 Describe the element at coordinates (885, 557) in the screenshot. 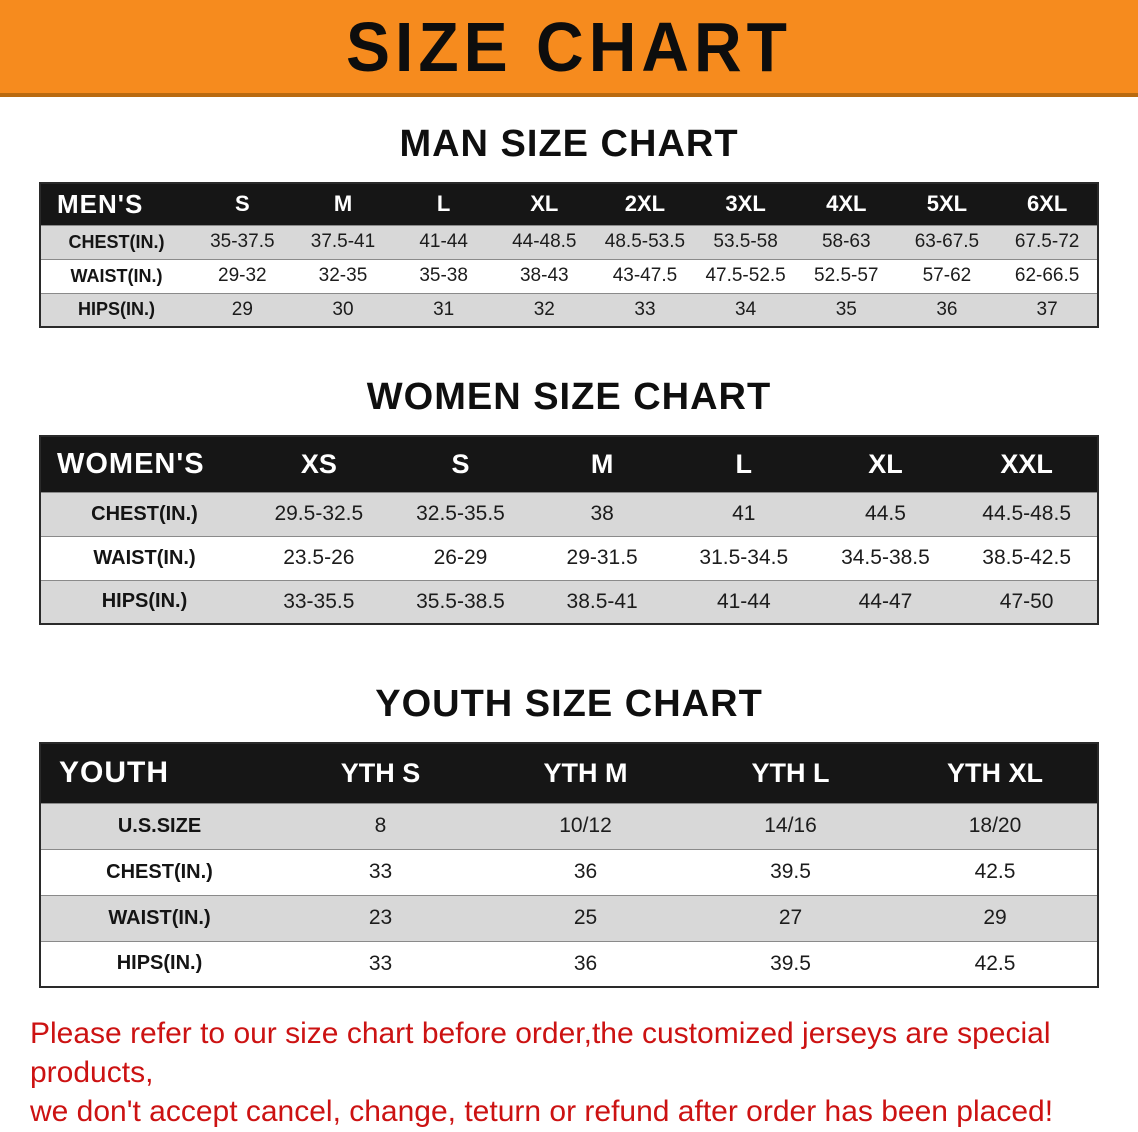

I see `size-value-cell: 34.5-38.5` at that location.